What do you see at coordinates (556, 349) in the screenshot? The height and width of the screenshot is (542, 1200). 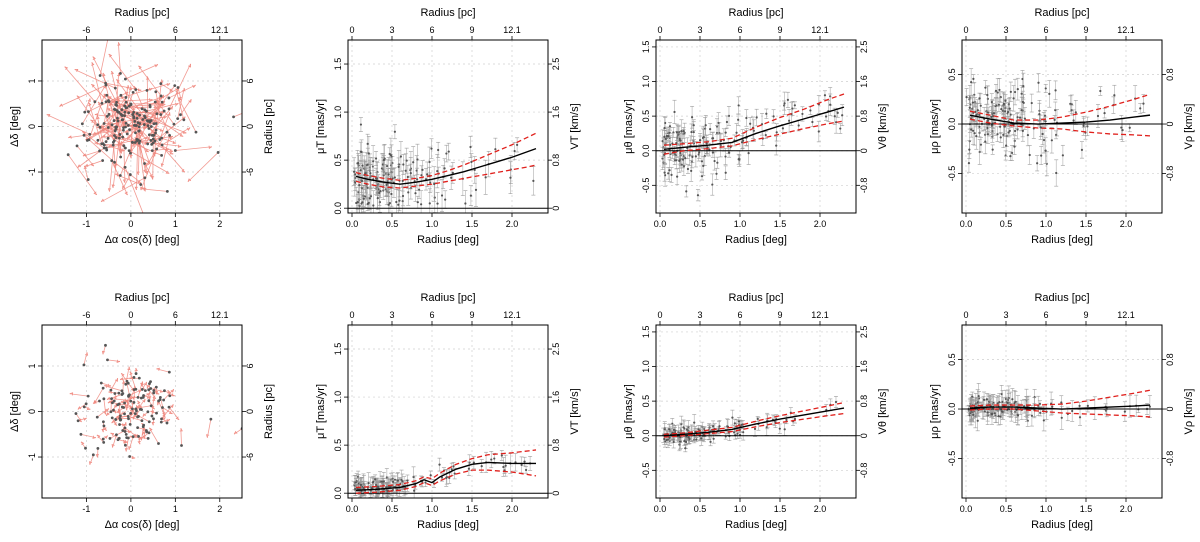 I see `right-tick-label: 2.5` at bounding box center [556, 349].